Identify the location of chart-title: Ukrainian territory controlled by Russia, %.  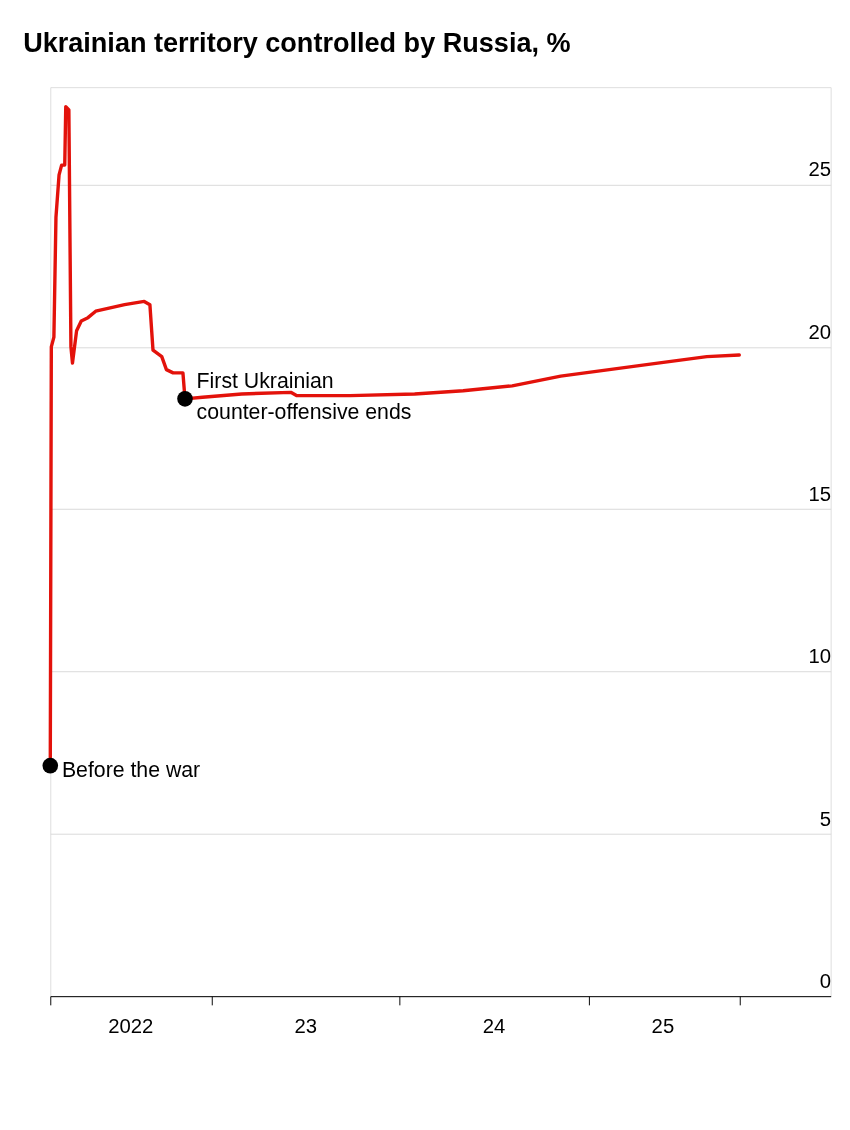
(297, 43).